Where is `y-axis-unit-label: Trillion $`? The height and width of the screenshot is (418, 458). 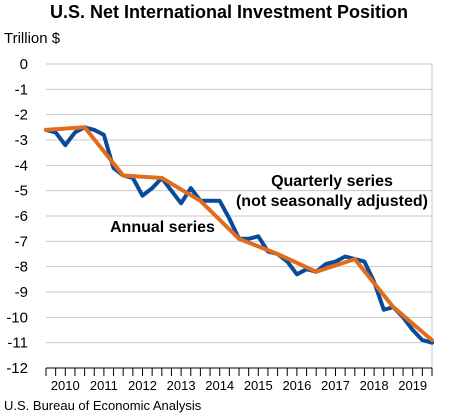
y-axis-unit-label: Trillion $ is located at coordinates (32, 38).